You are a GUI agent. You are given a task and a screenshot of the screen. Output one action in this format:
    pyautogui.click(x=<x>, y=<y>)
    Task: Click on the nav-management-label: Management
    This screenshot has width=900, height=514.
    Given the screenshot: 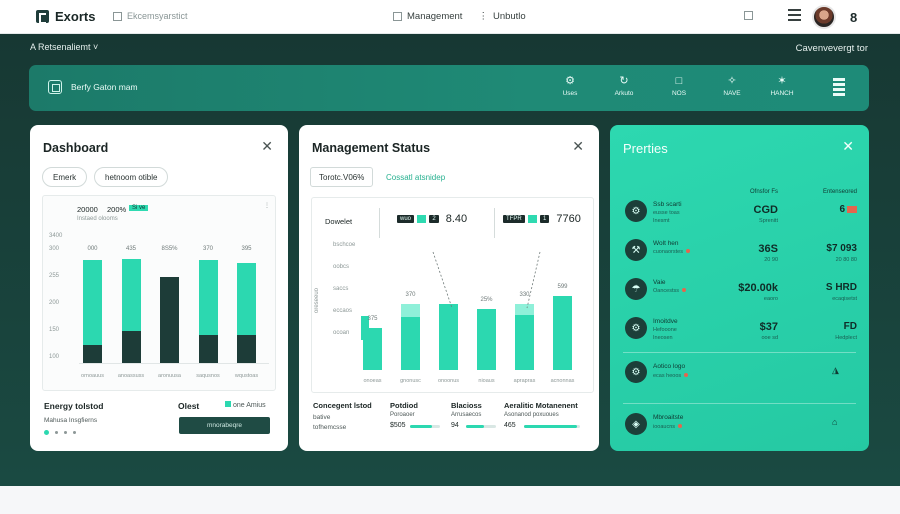 What is the action you would take?
    pyautogui.click(x=435, y=16)
    